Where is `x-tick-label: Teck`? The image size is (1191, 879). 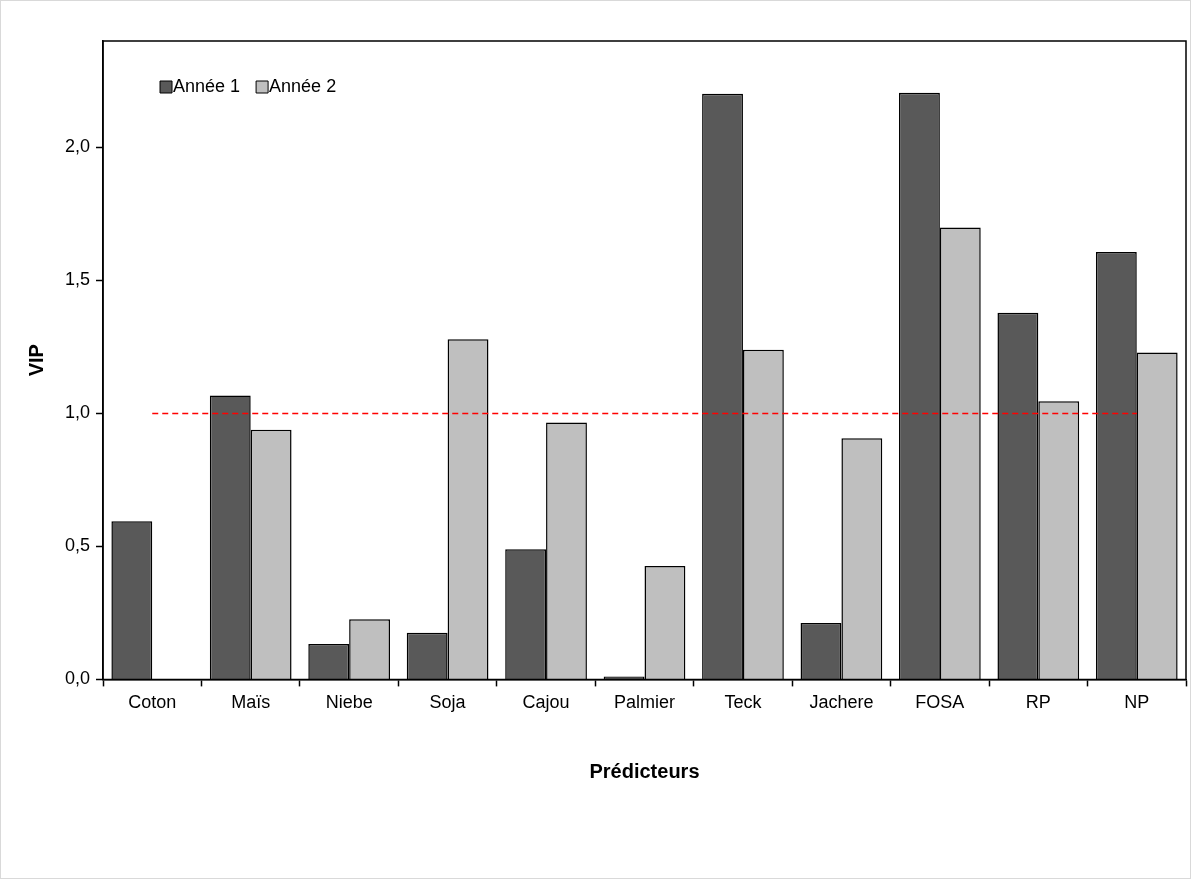
x-tick-label: Teck is located at coordinates (743, 702).